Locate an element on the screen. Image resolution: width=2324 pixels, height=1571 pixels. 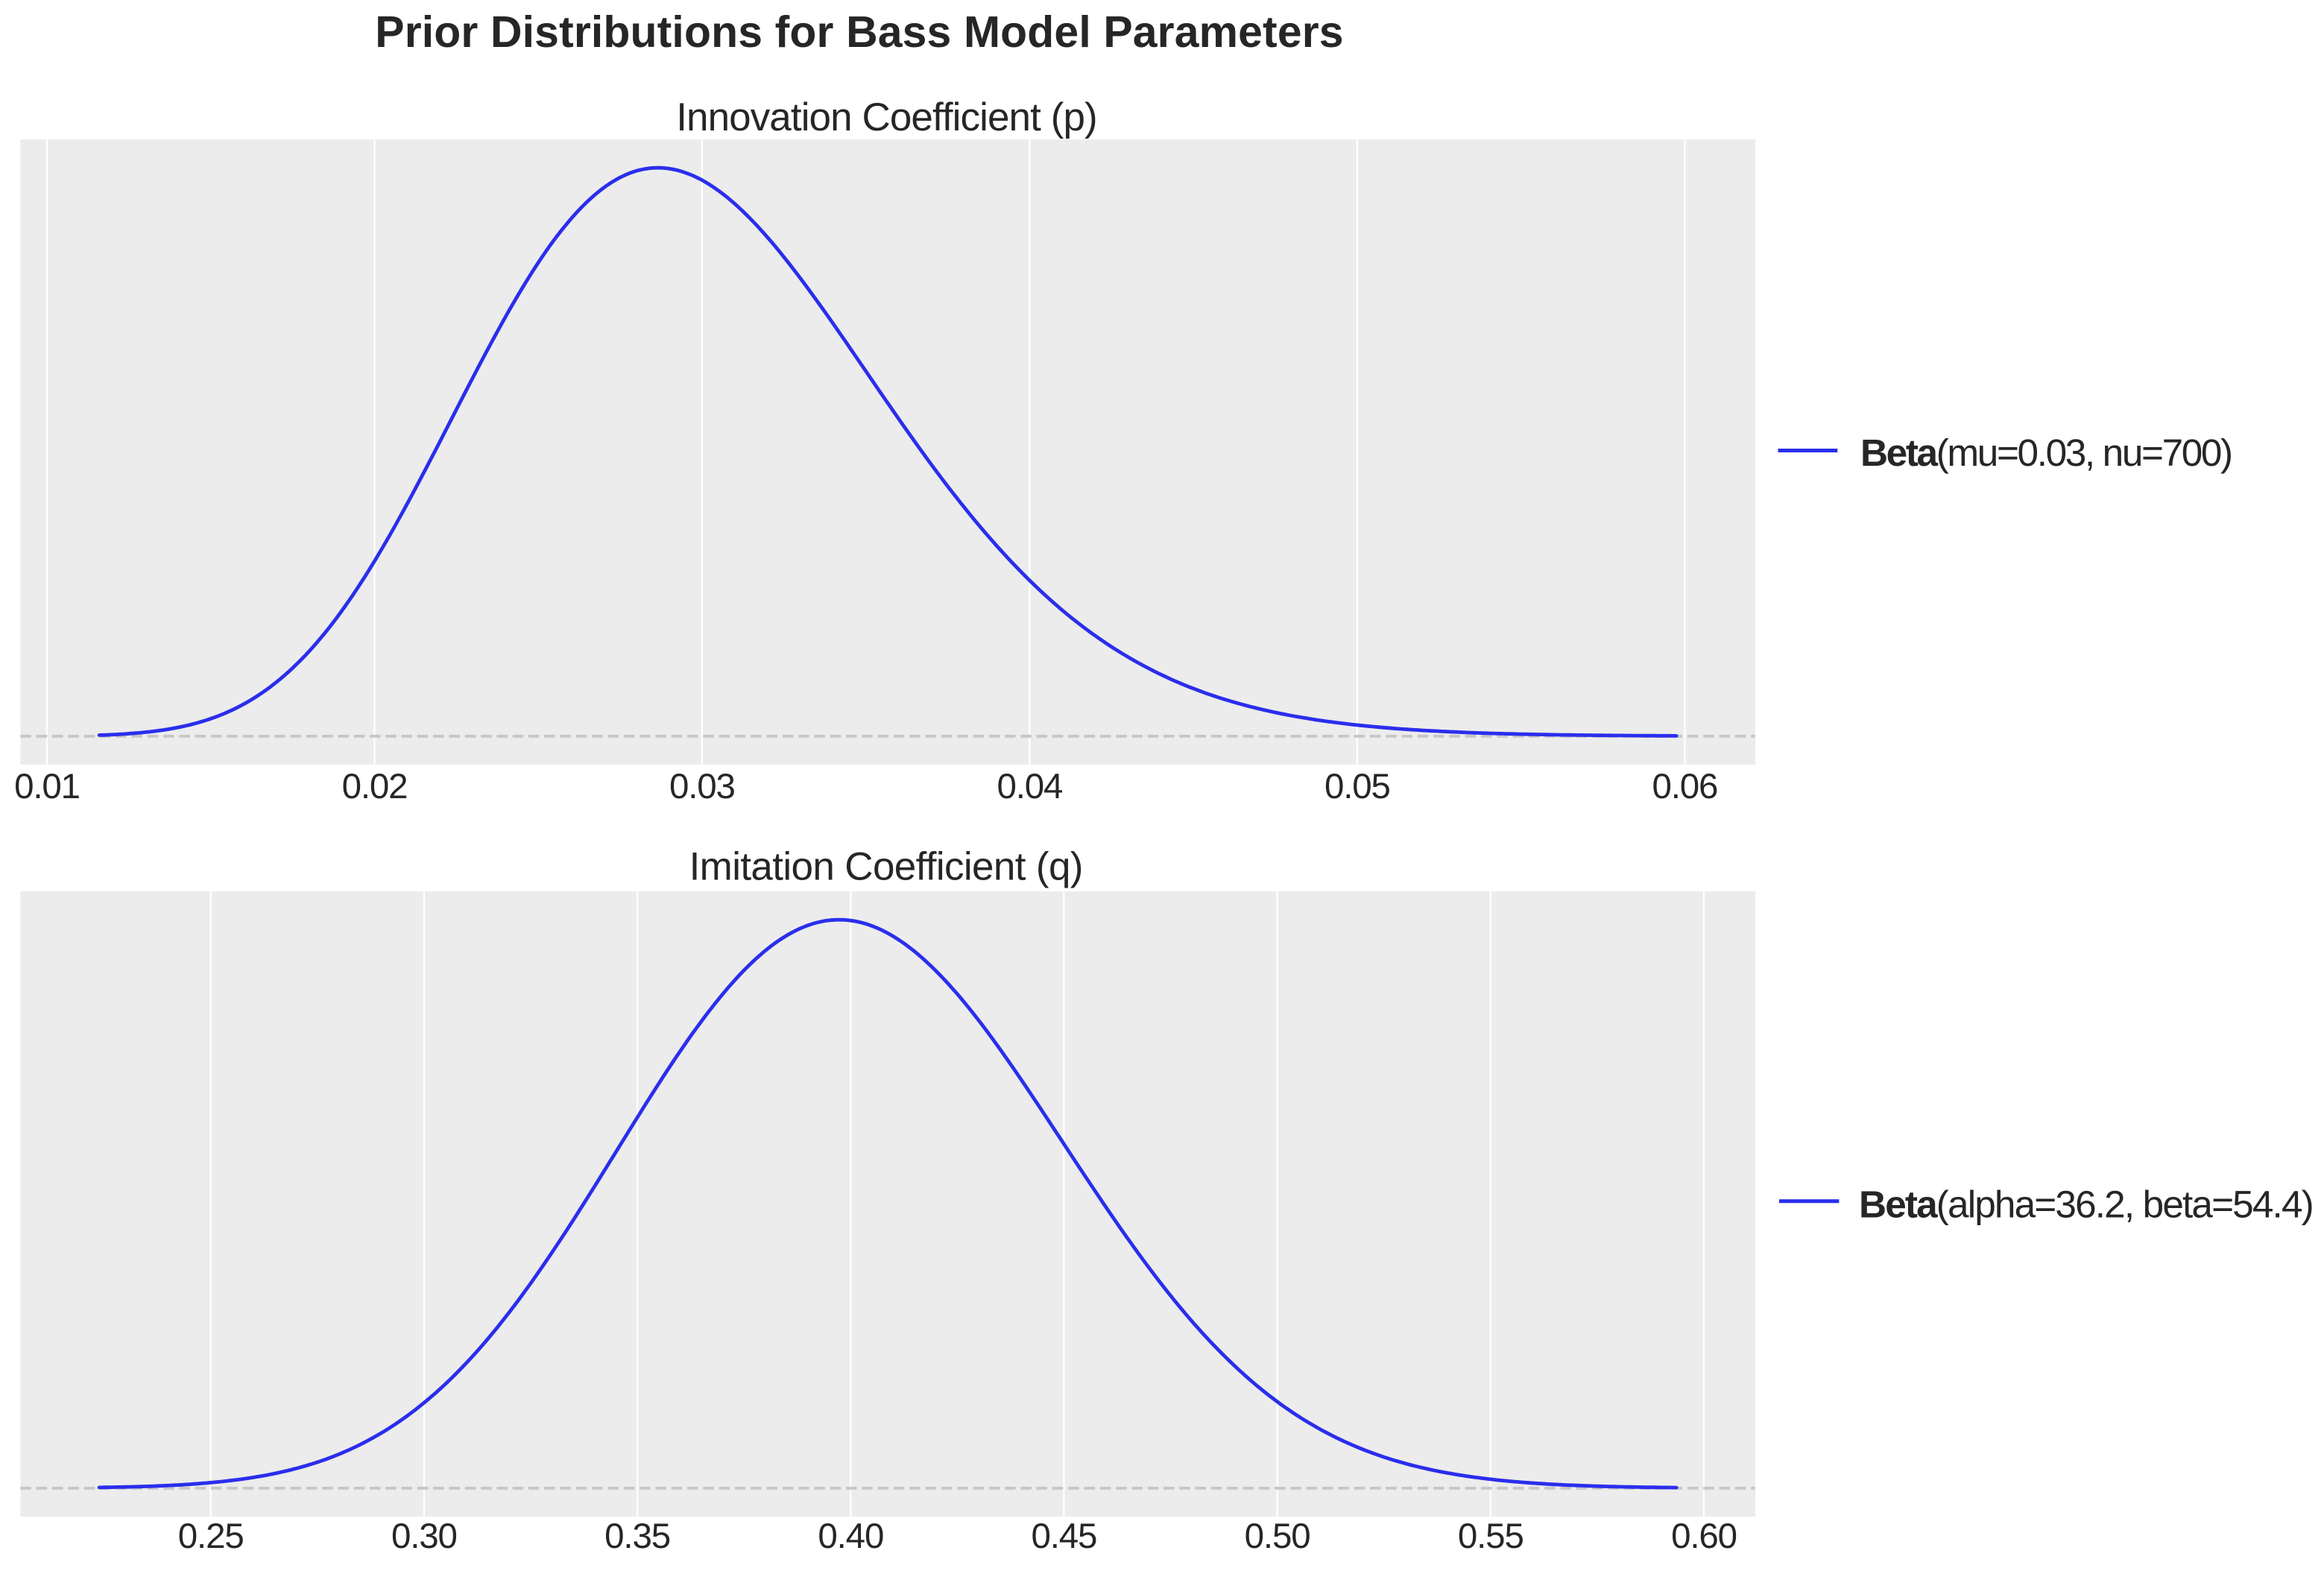
svg-text: 0.04 is located at coordinates (1030, 787).